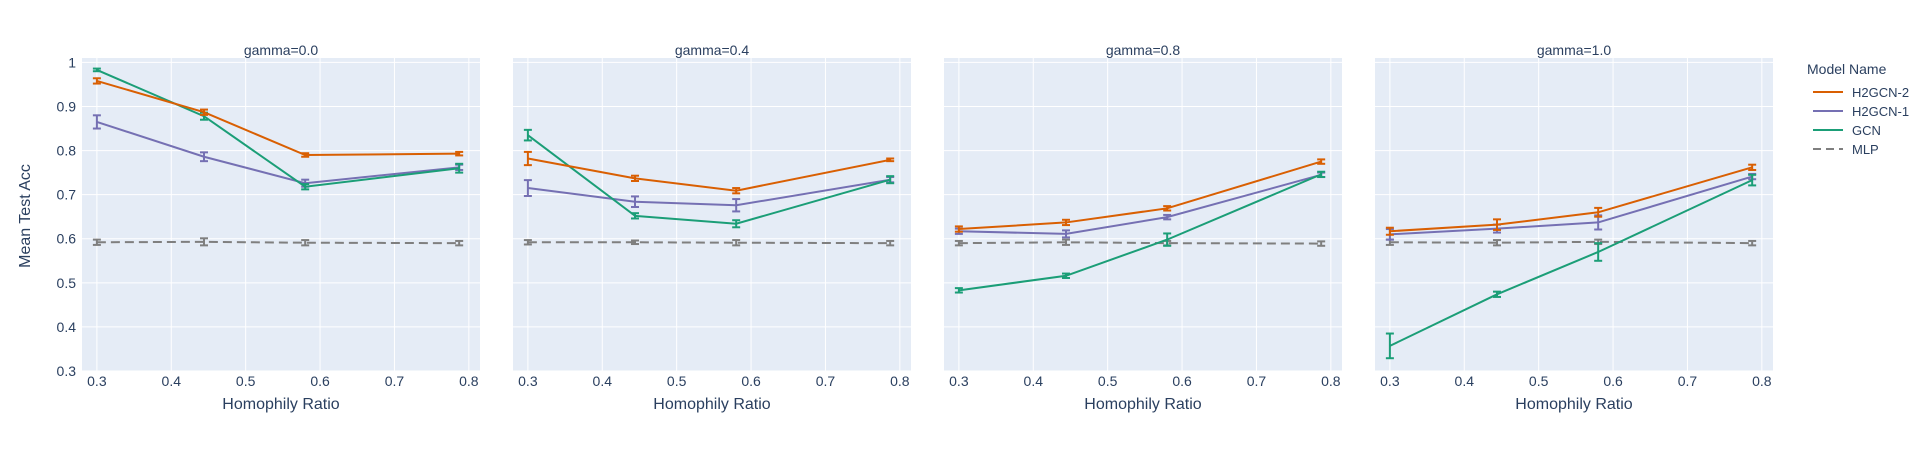 The width and height of the screenshot is (1920, 450). Describe the element at coordinates (1847, 130) in the screenshot. I see `legend-item-gcn: GCN` at that location.